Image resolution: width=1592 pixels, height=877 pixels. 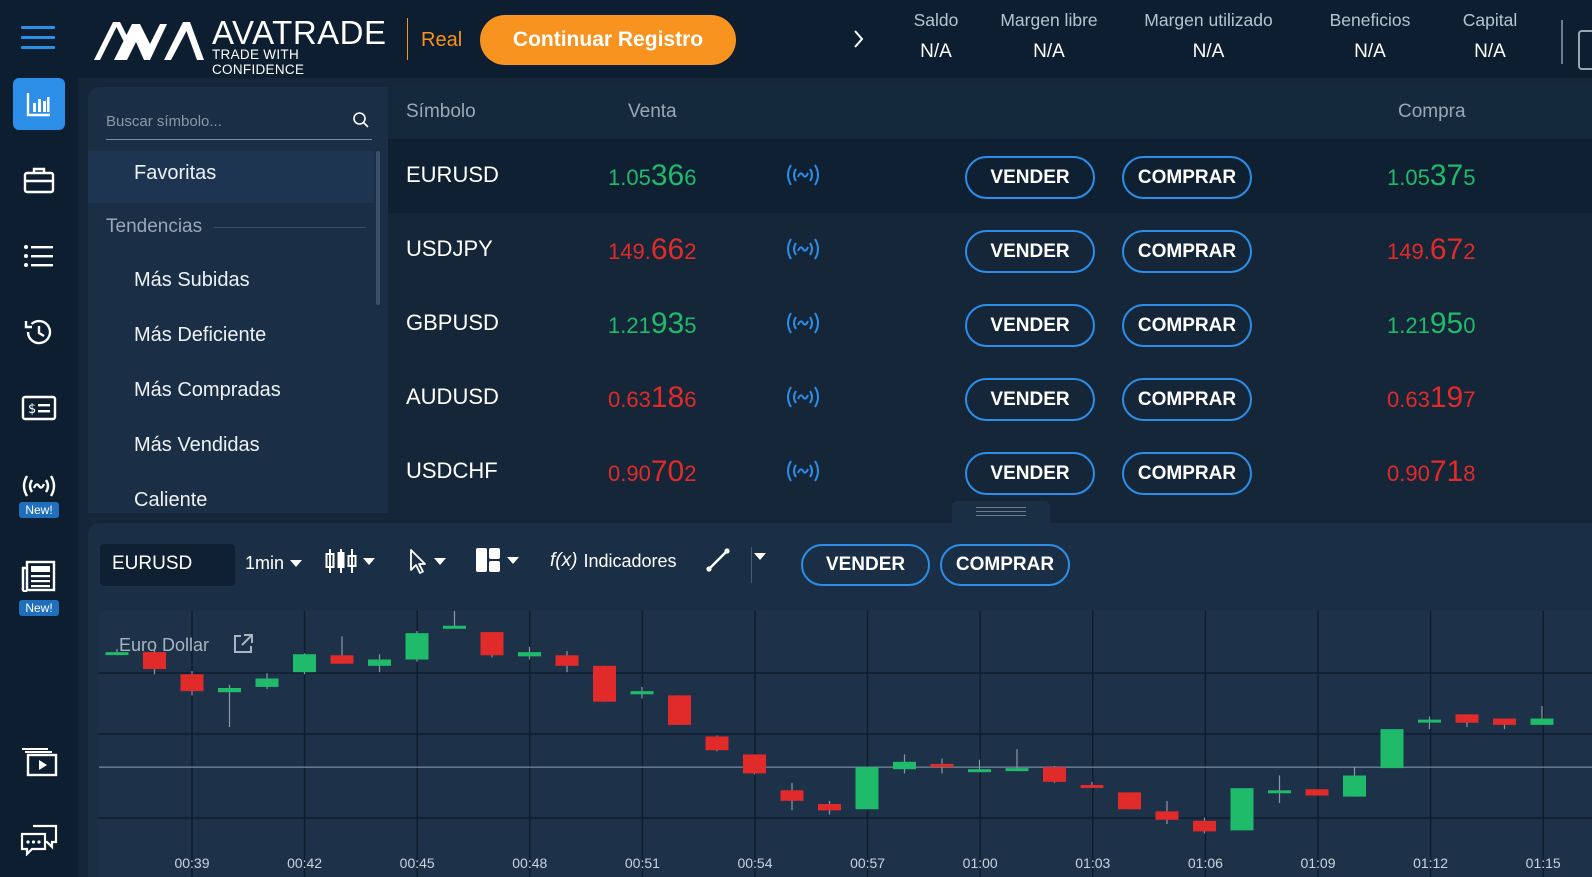 I want to click on watchlist-item-most-sold: Más Vendidas, so click(x=197, y=445).